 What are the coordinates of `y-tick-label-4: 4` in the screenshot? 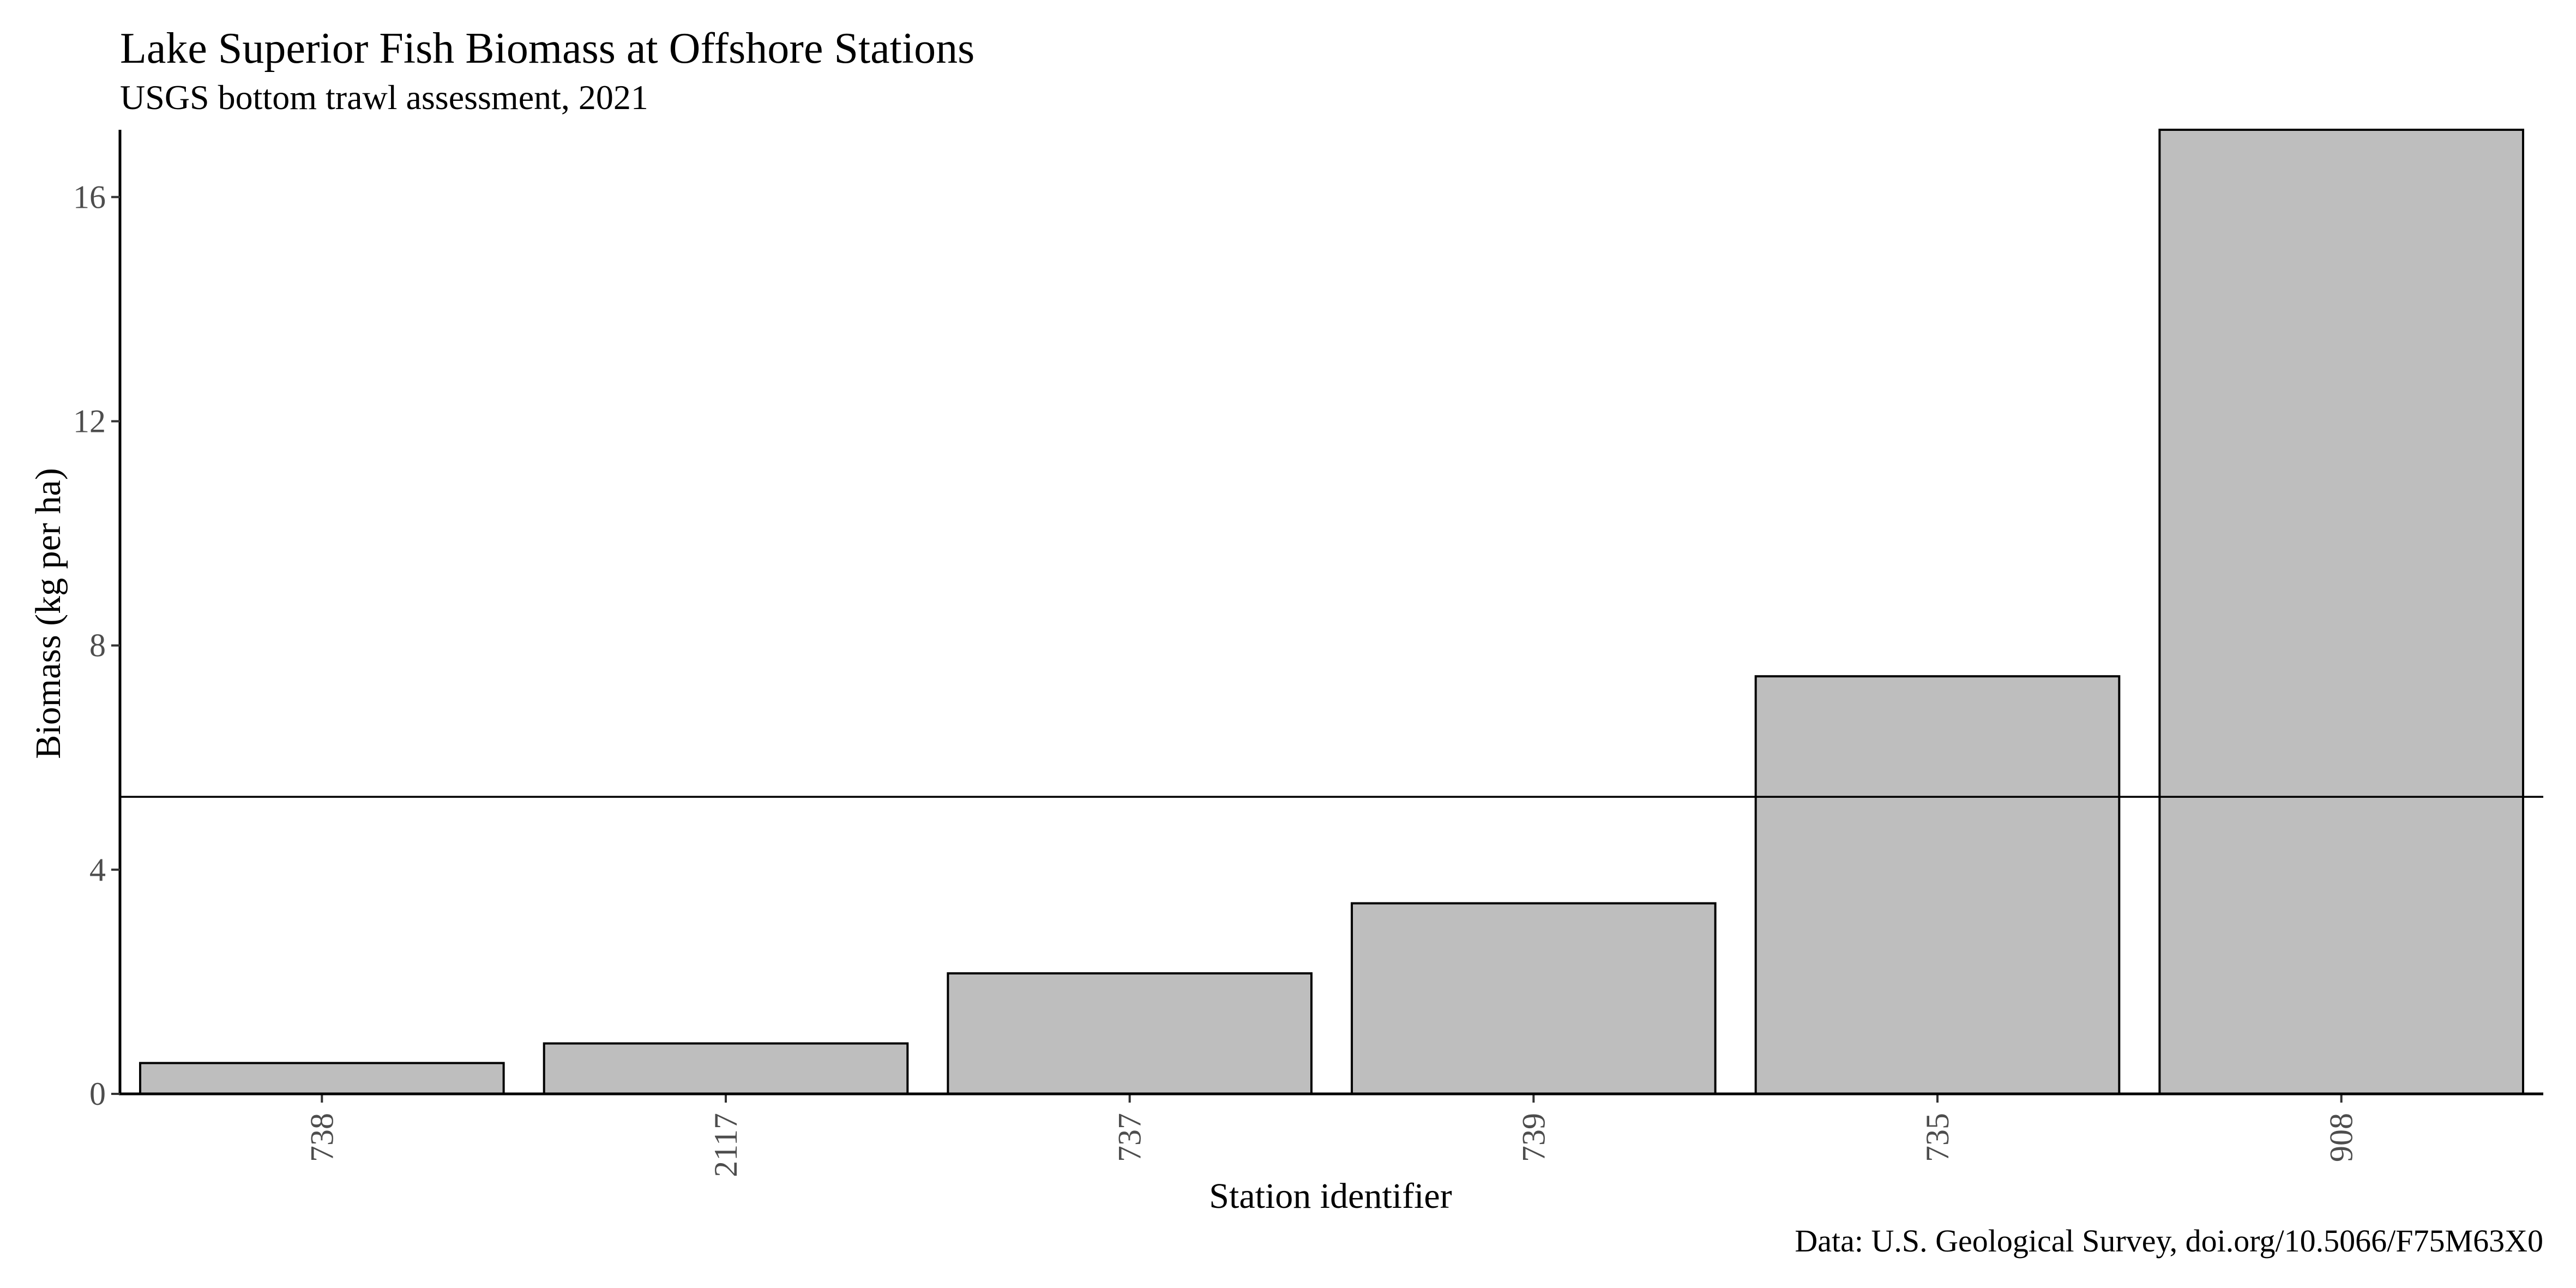 It's located at (97, 870).